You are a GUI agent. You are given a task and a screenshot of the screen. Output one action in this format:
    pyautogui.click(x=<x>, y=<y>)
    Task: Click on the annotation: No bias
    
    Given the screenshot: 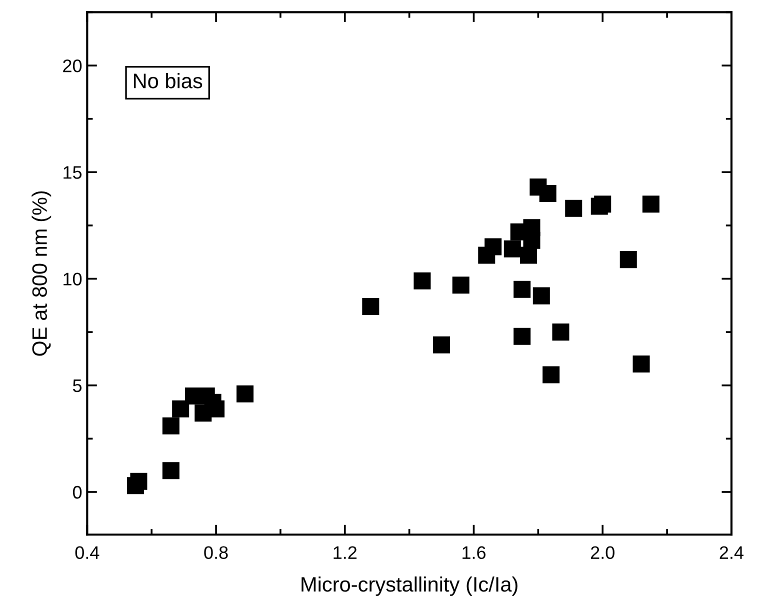 What is the action you would take?
    pyautogui.click(x=168, y=80)
    